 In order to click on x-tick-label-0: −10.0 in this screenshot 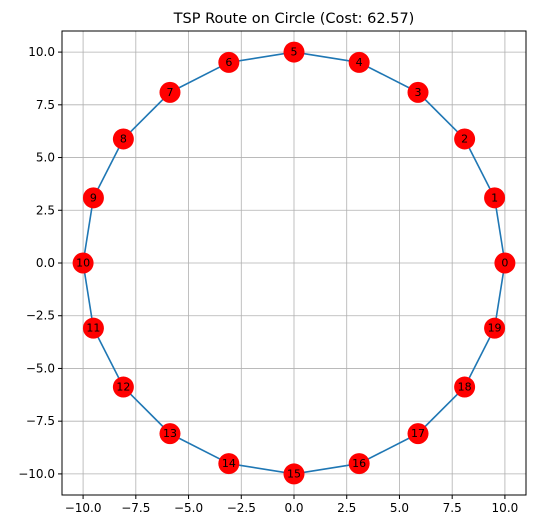, I will do `click(83, 508)`.